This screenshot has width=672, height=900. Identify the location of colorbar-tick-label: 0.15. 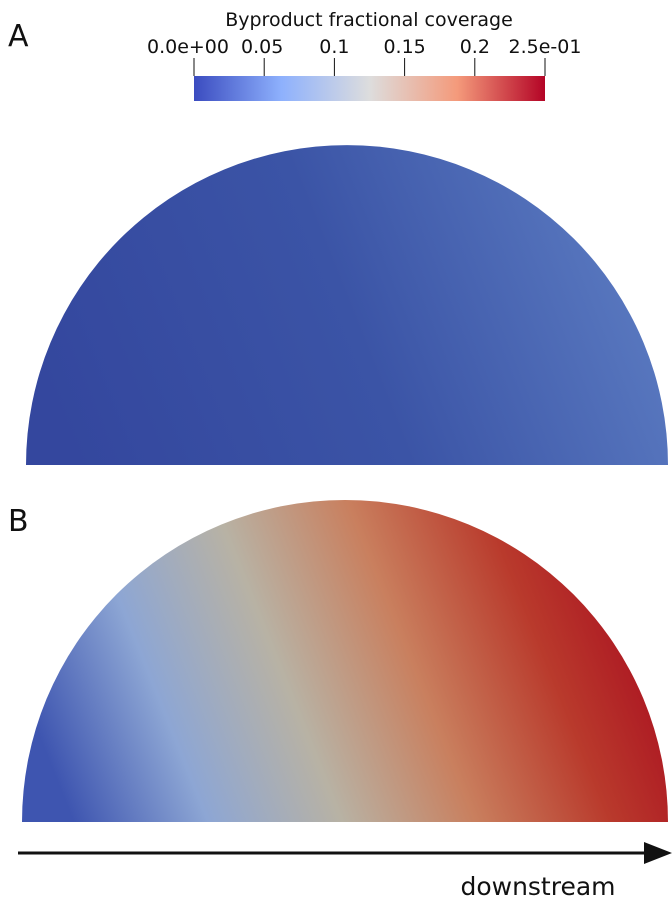
(404, 47).